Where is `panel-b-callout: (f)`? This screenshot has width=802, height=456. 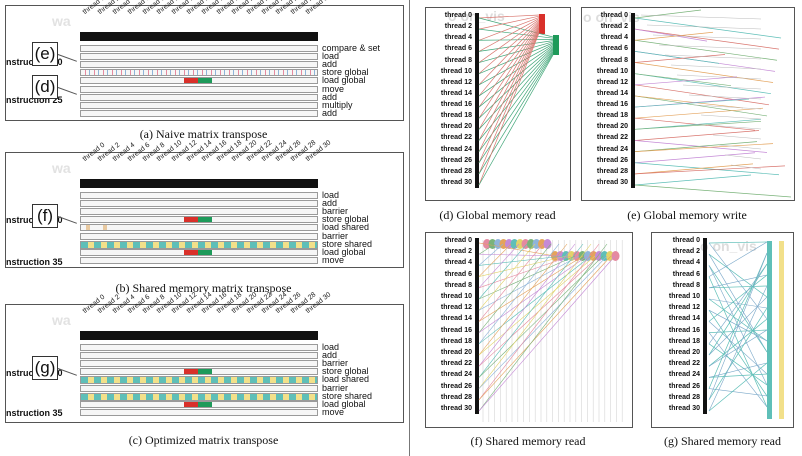
panel-b-callout: (f) is located at coordinates (45, 216).